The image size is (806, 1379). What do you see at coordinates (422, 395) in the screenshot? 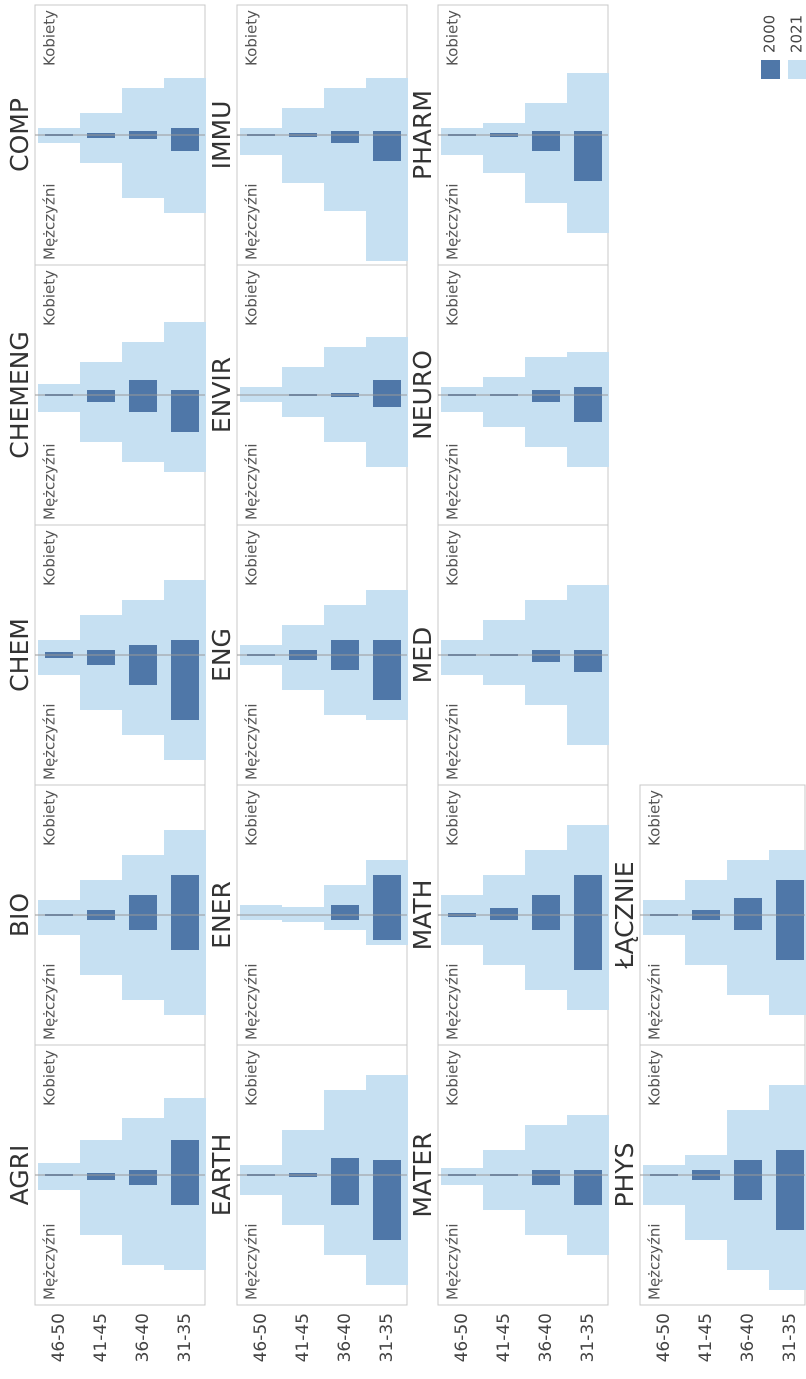
I see `panel-title: NEURO` at bounding box center [422, 395].